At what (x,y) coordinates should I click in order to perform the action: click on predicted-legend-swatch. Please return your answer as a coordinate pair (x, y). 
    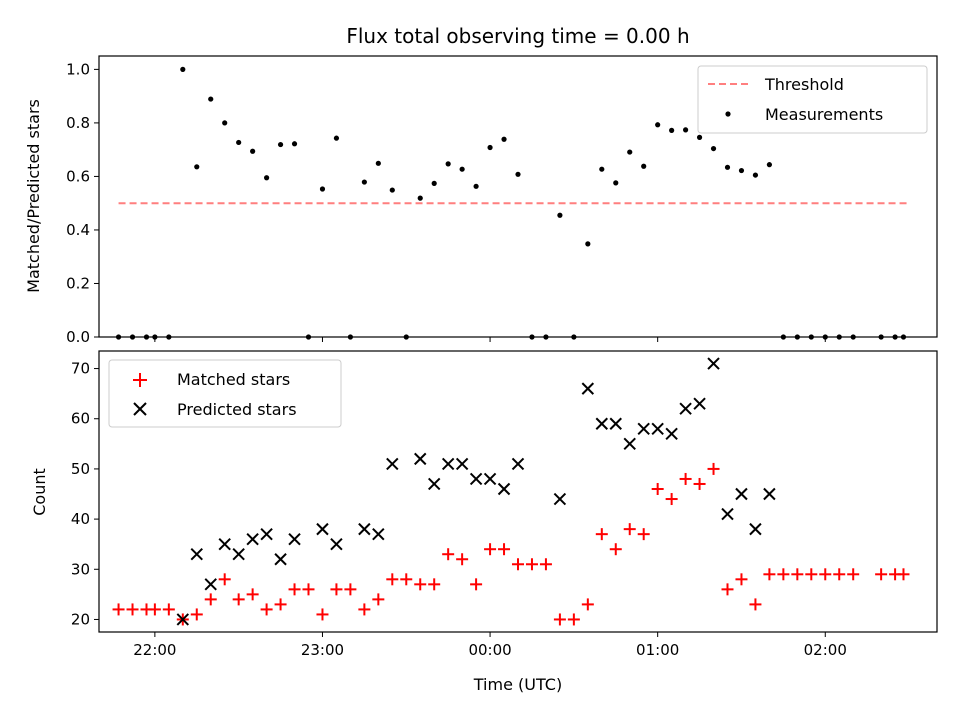
    Looking at the image, I should click on (140, 409).